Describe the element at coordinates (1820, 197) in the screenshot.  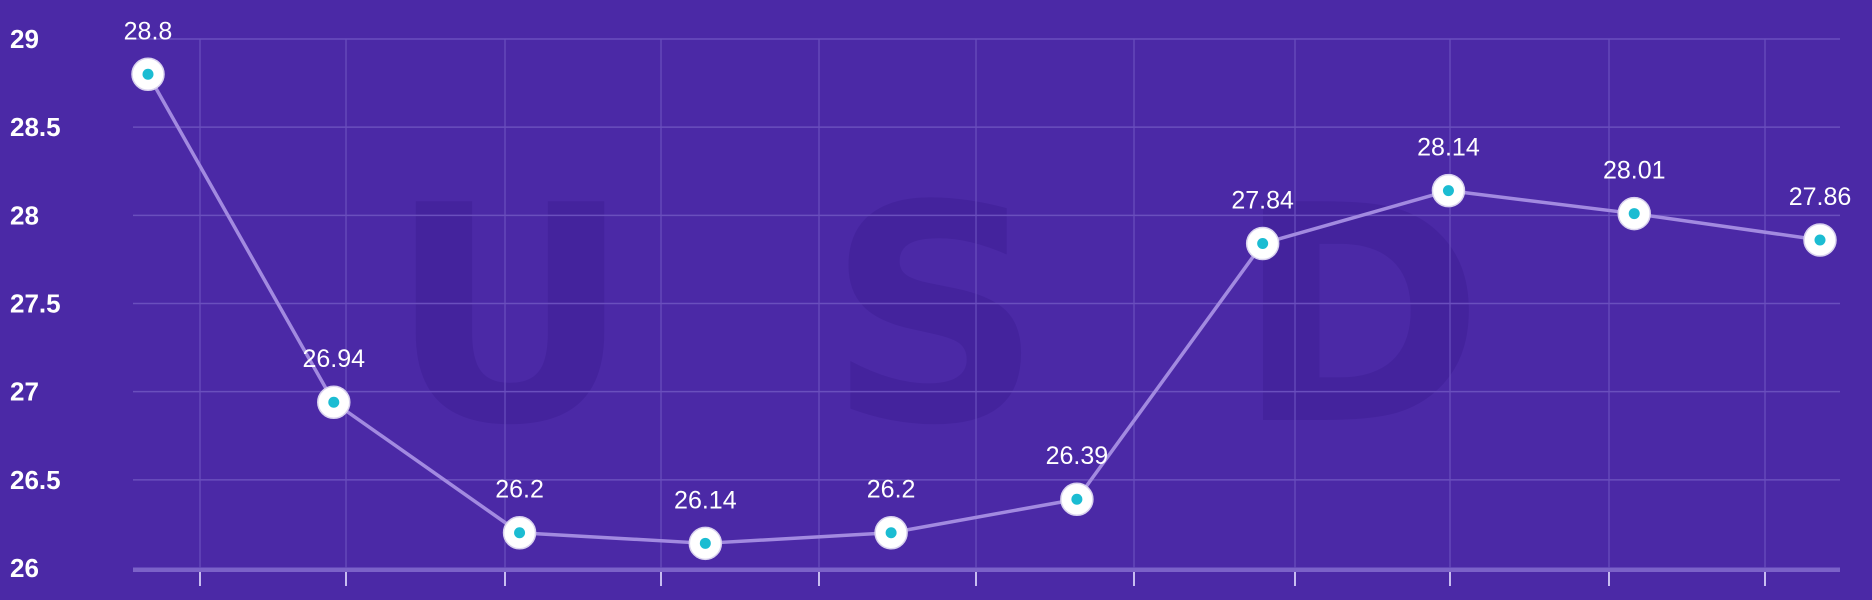
I see `data-label: 27.86` at that location.